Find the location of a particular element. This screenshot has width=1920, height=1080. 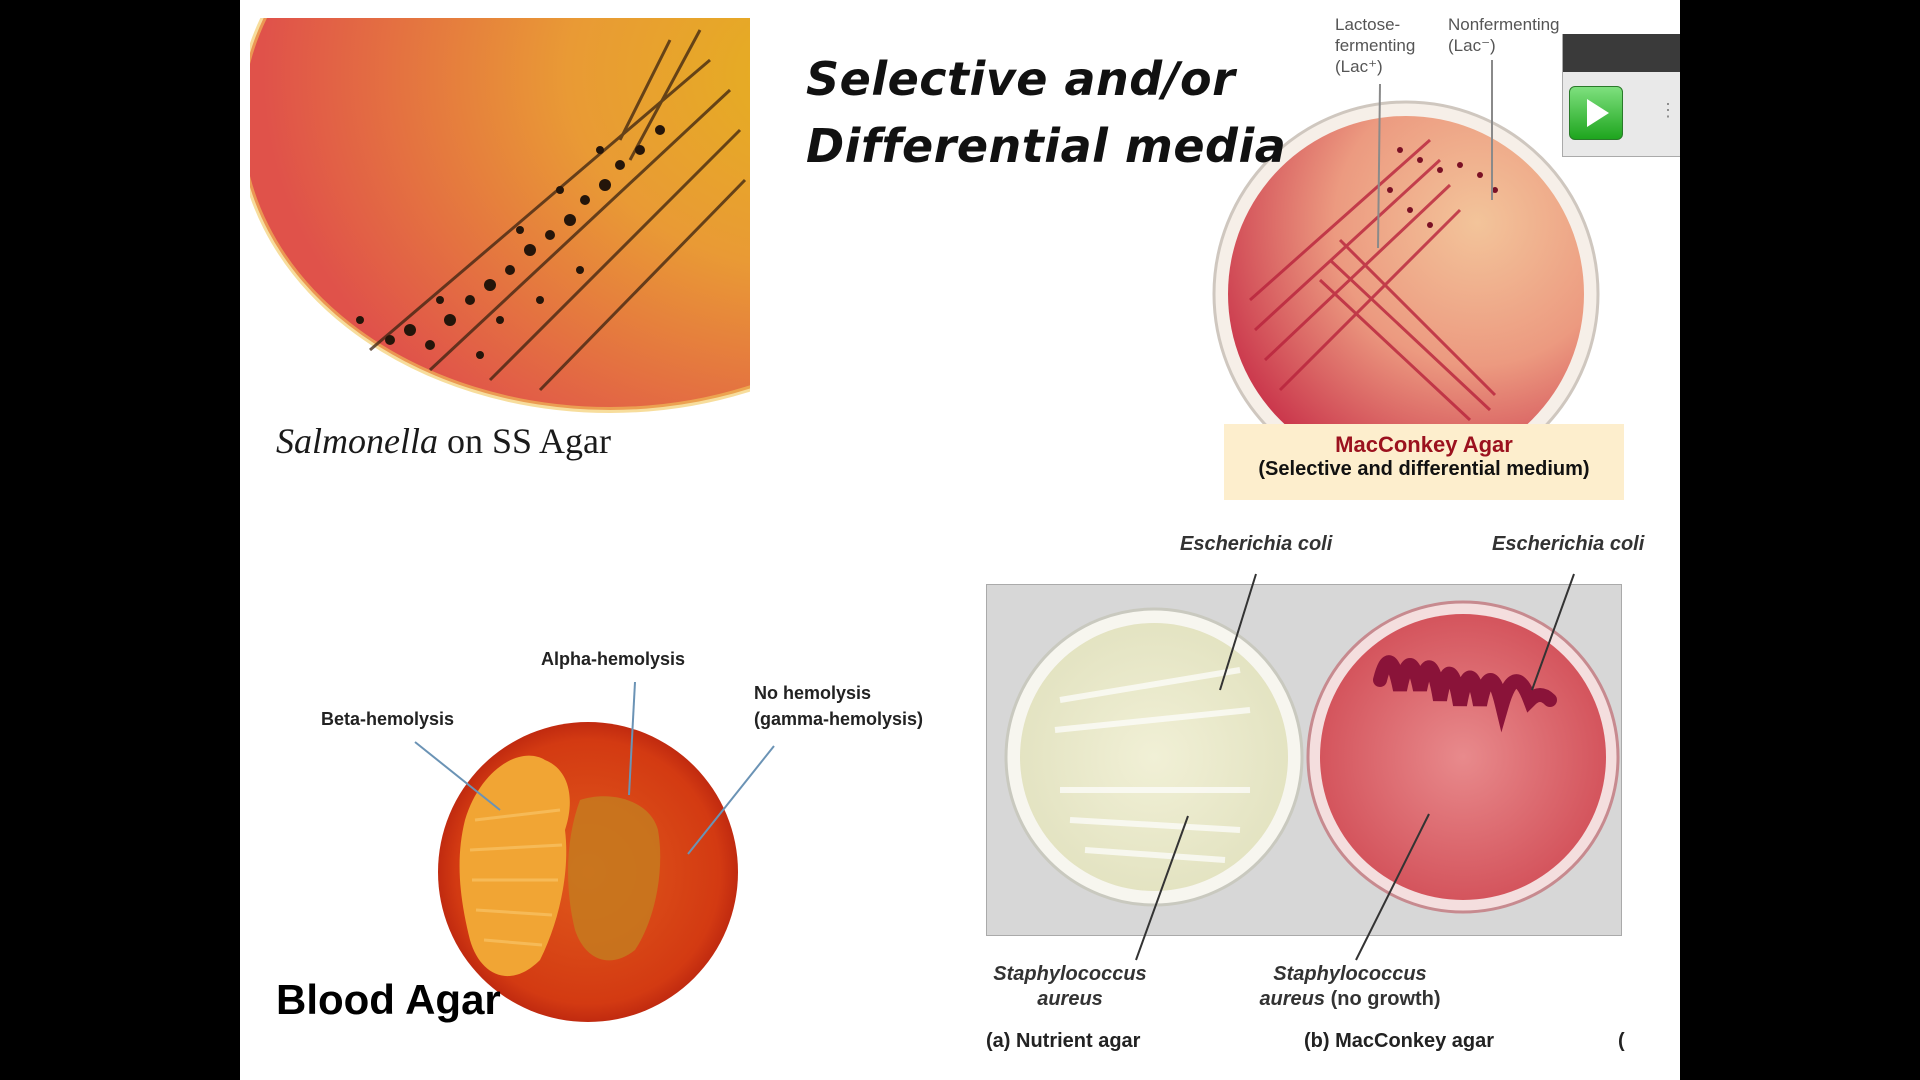

lactose-fermenting-label: Lactose- fermenting (Lac⁺) is located at coordinates (1375, 45).